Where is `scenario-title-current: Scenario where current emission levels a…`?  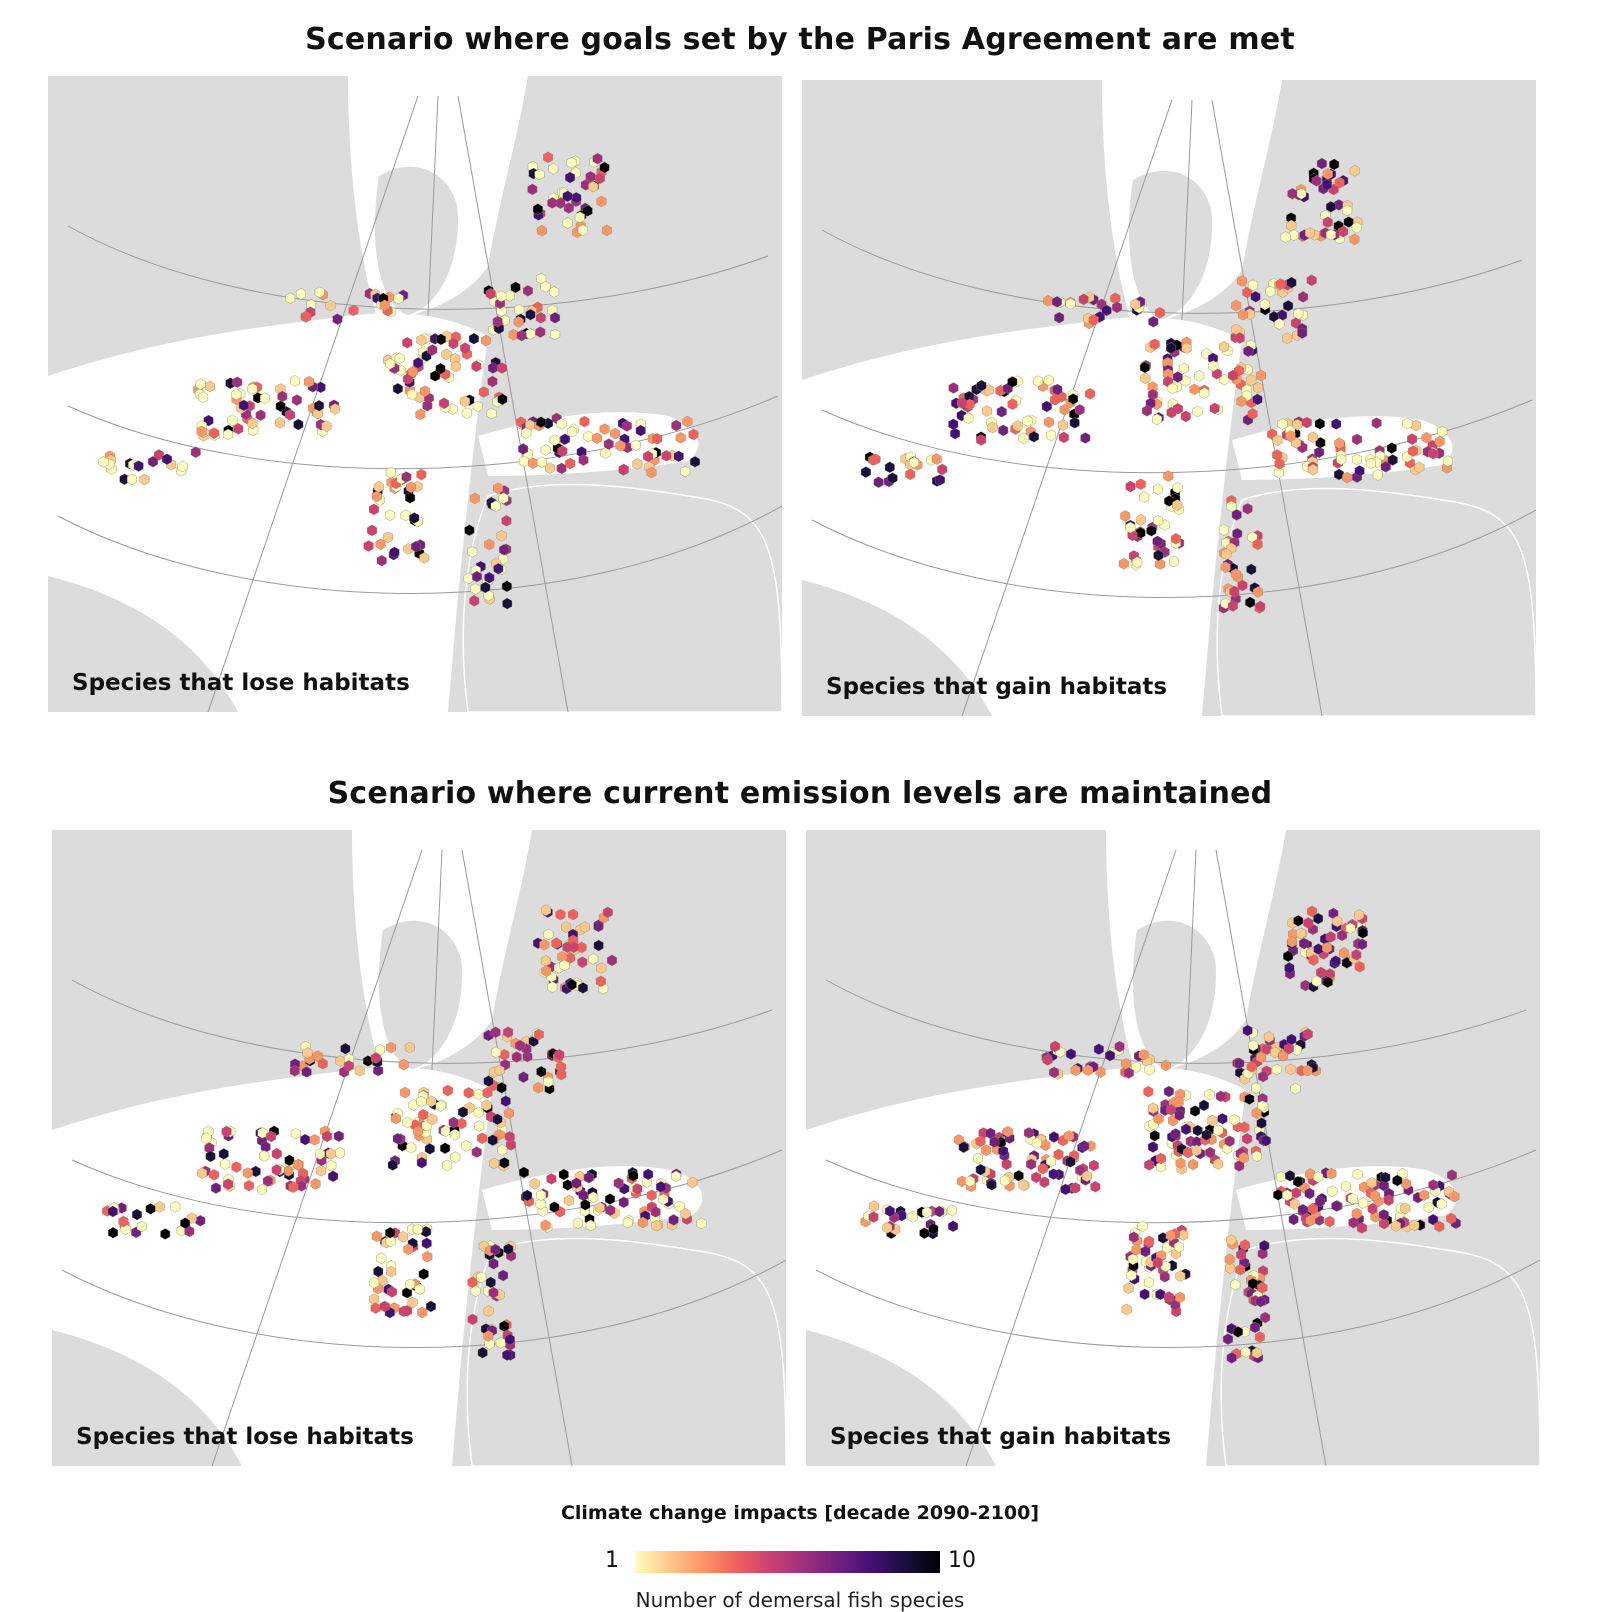
scenario-title-current: Scenario where current emission levels a… is located at coordinates (800, 793).